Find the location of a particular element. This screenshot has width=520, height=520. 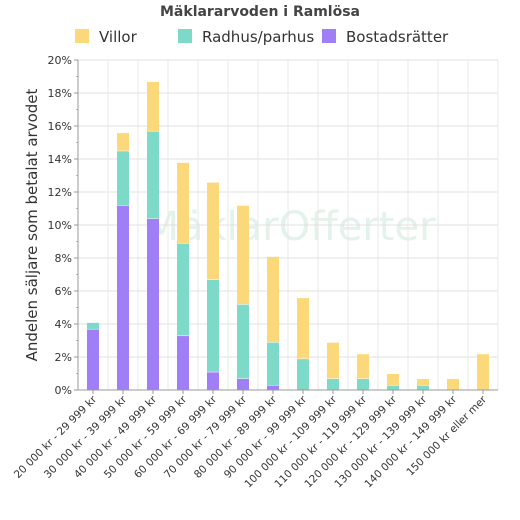

legend-label: Radhus/parhus is located at coordinates (258, 37).